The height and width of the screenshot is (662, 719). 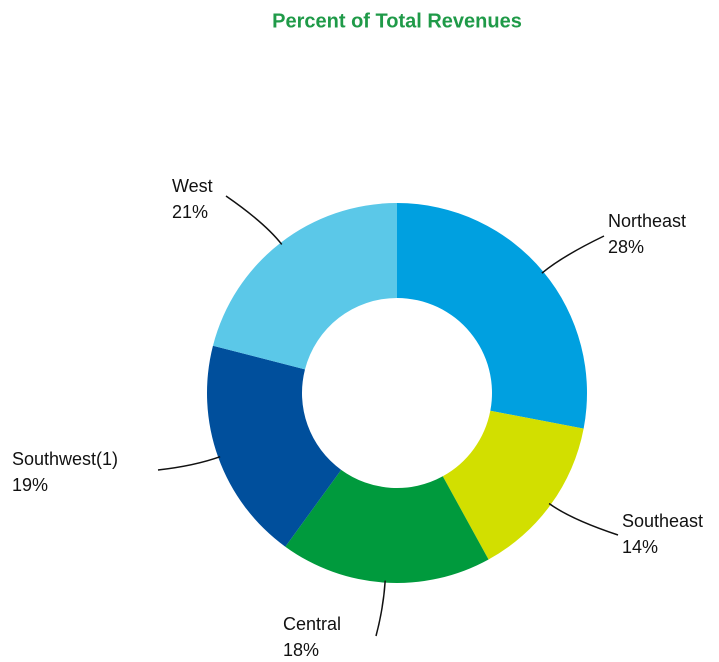 I want to click on slice-label: Southeast, so click(x=662, y=521).